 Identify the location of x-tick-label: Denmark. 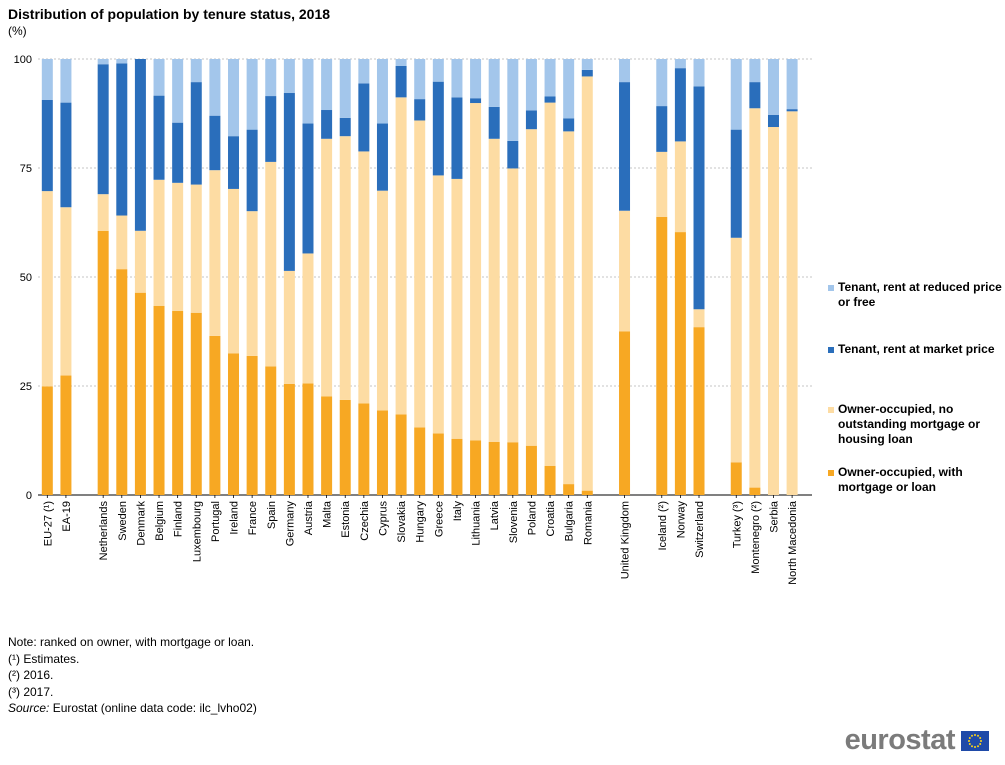
(141, 523).